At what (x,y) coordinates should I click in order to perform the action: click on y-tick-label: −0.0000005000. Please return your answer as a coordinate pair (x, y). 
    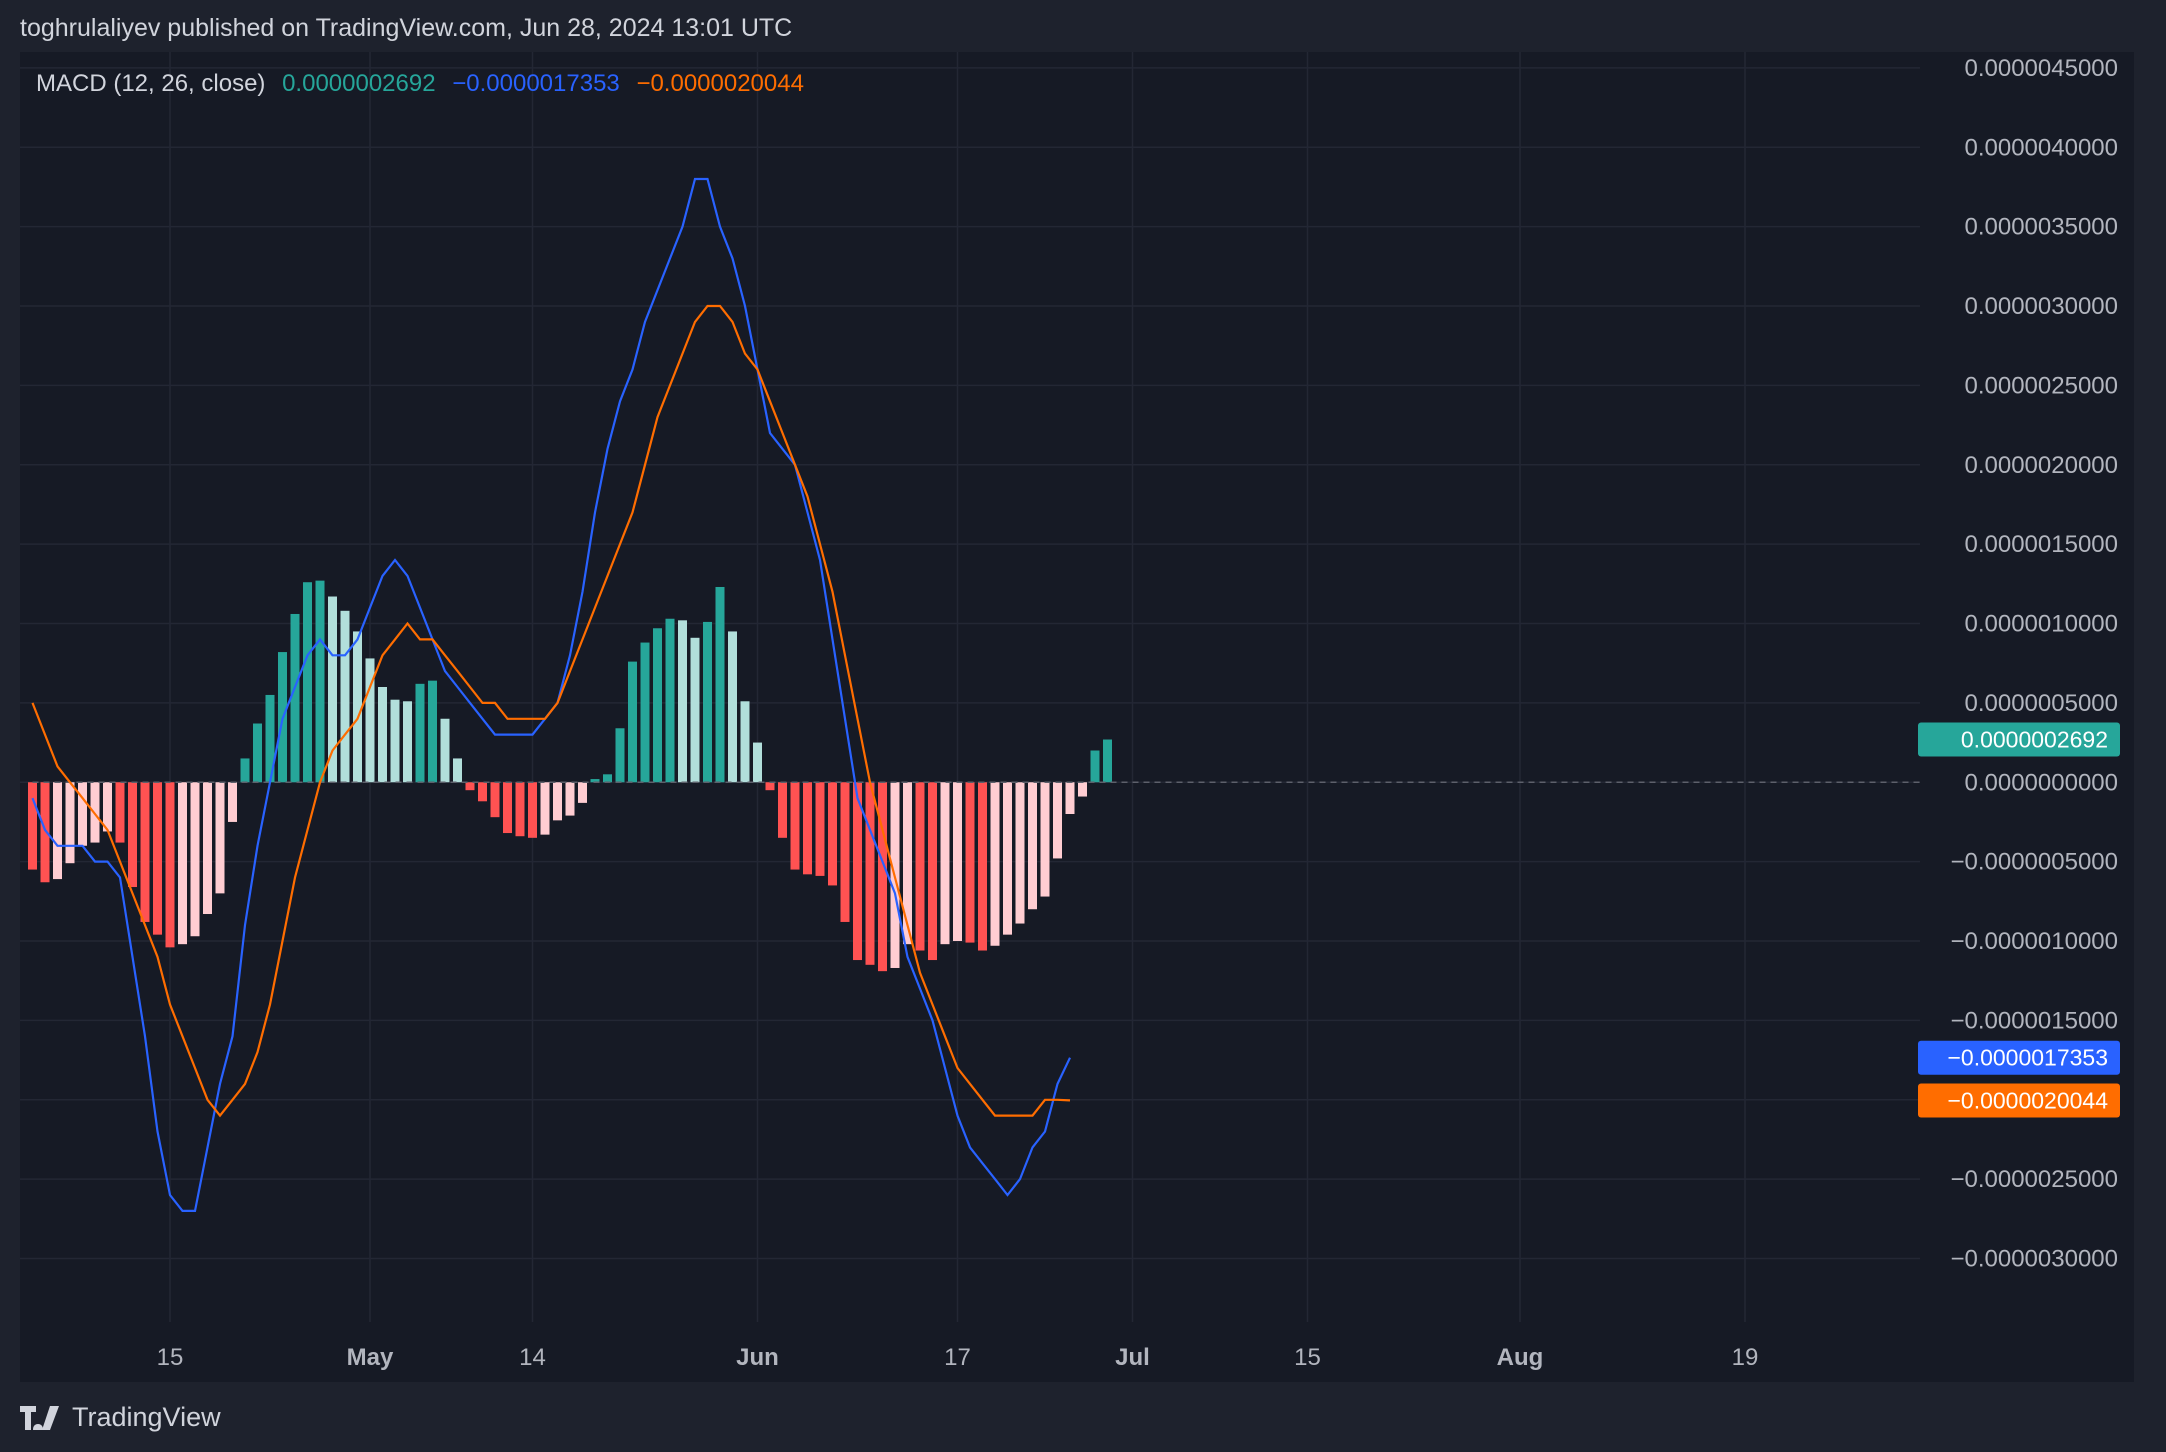
    Looking at the image, I should click on (2034, 862).